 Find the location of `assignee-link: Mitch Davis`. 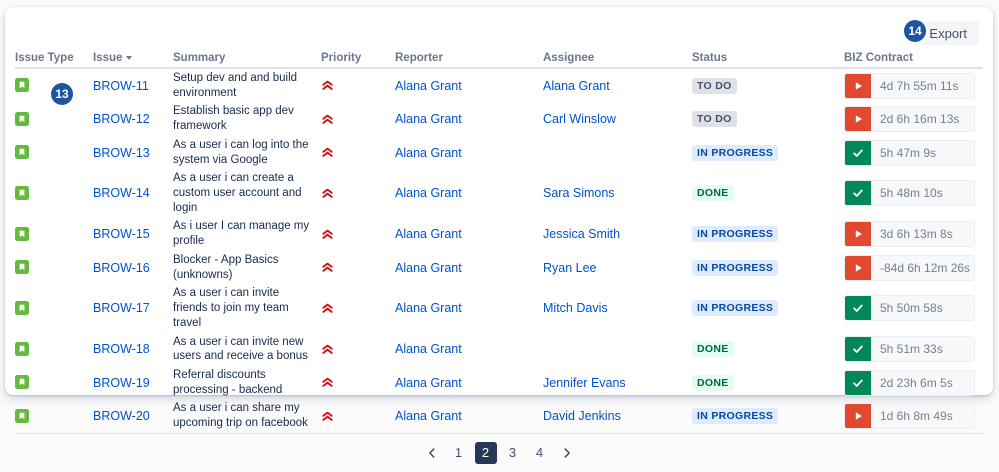

assignee-link: Mitch Davis is located at coordinates (575, 308).